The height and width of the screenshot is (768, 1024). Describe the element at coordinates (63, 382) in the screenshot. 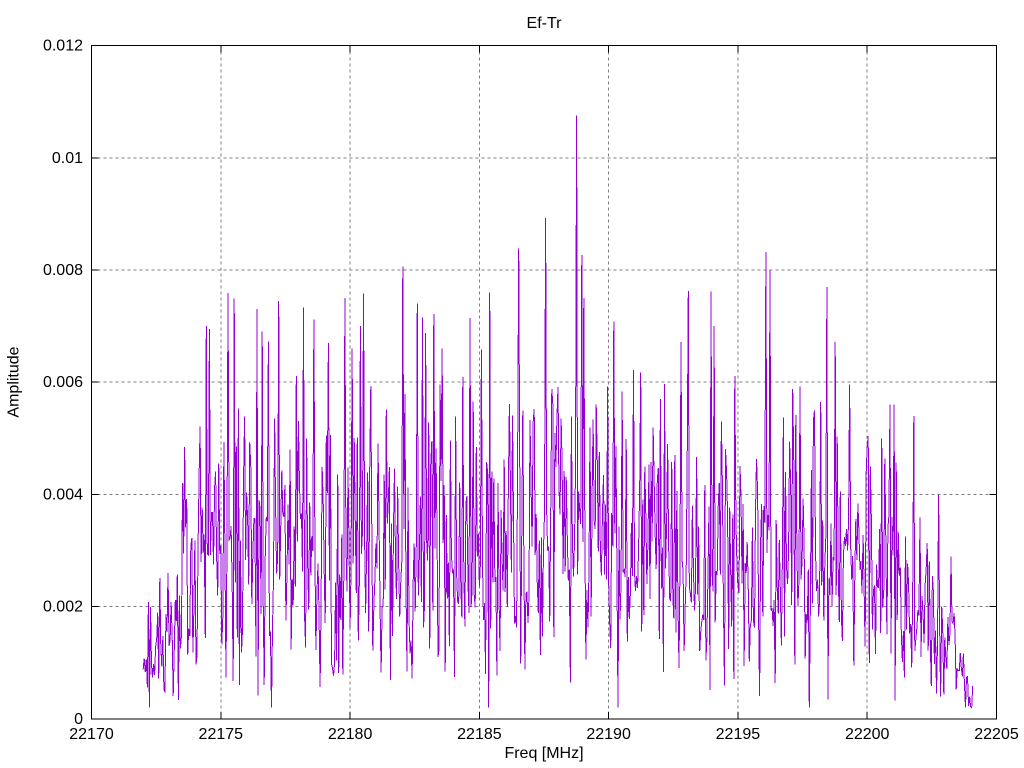

I see `svg-text: 0.006` at that location.